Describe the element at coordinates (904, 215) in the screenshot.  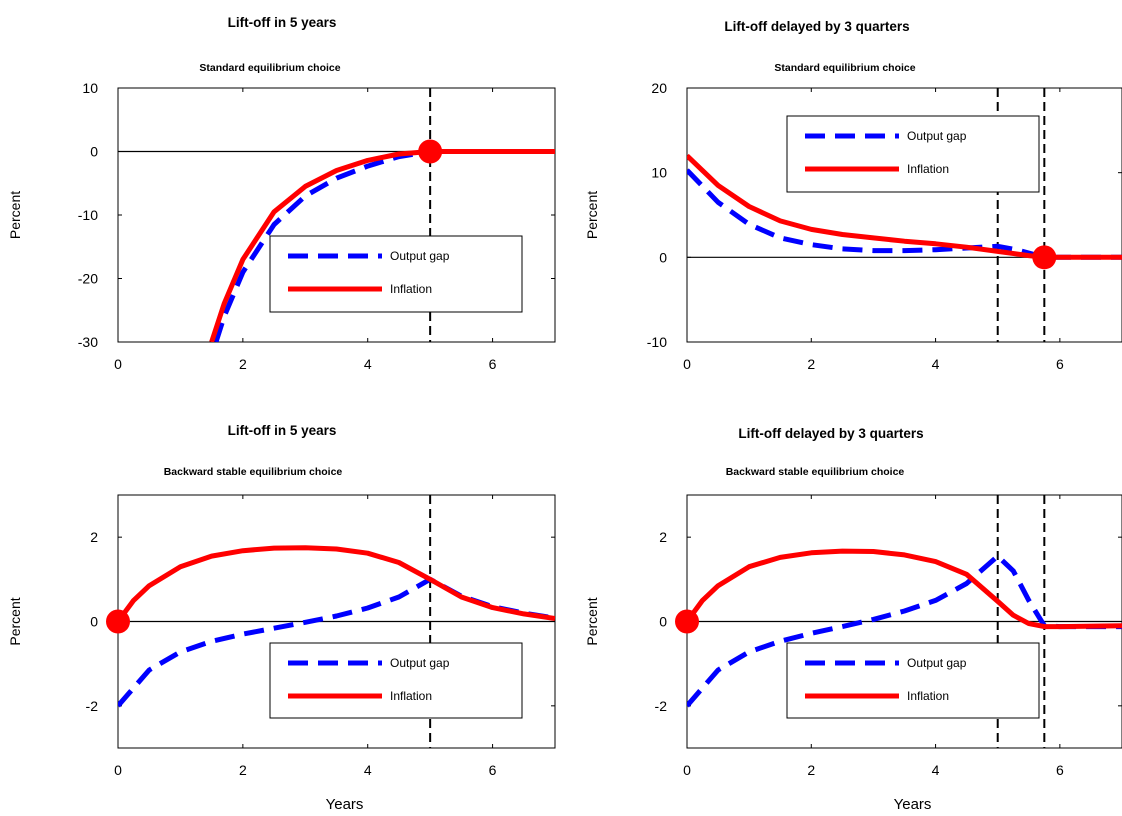
I see `axes-box` at that location.